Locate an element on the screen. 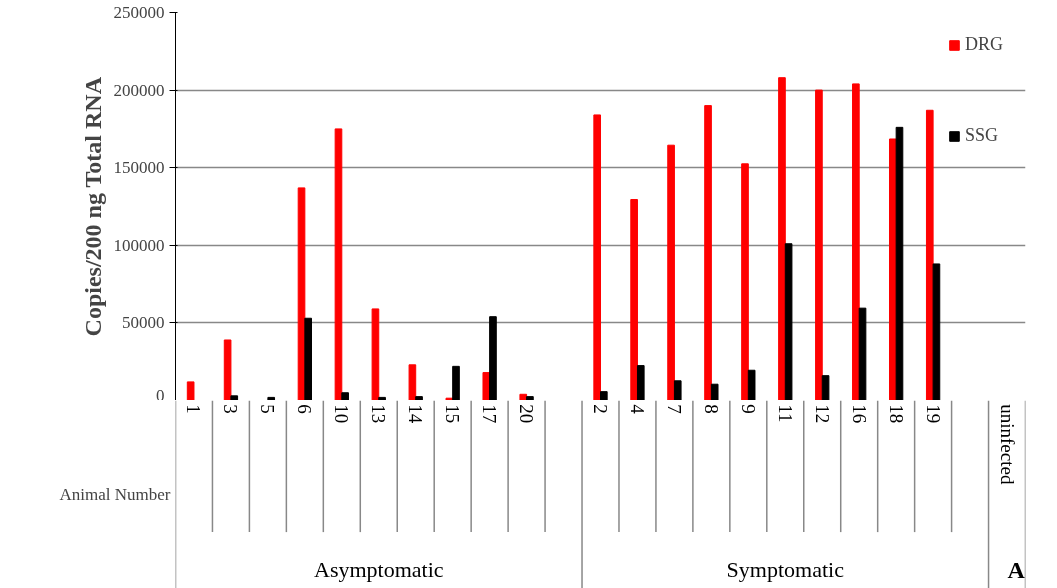 The height and width of the screenshot is (588, 1057). x-tick-label: 13 is located at coordinates (379, 414).